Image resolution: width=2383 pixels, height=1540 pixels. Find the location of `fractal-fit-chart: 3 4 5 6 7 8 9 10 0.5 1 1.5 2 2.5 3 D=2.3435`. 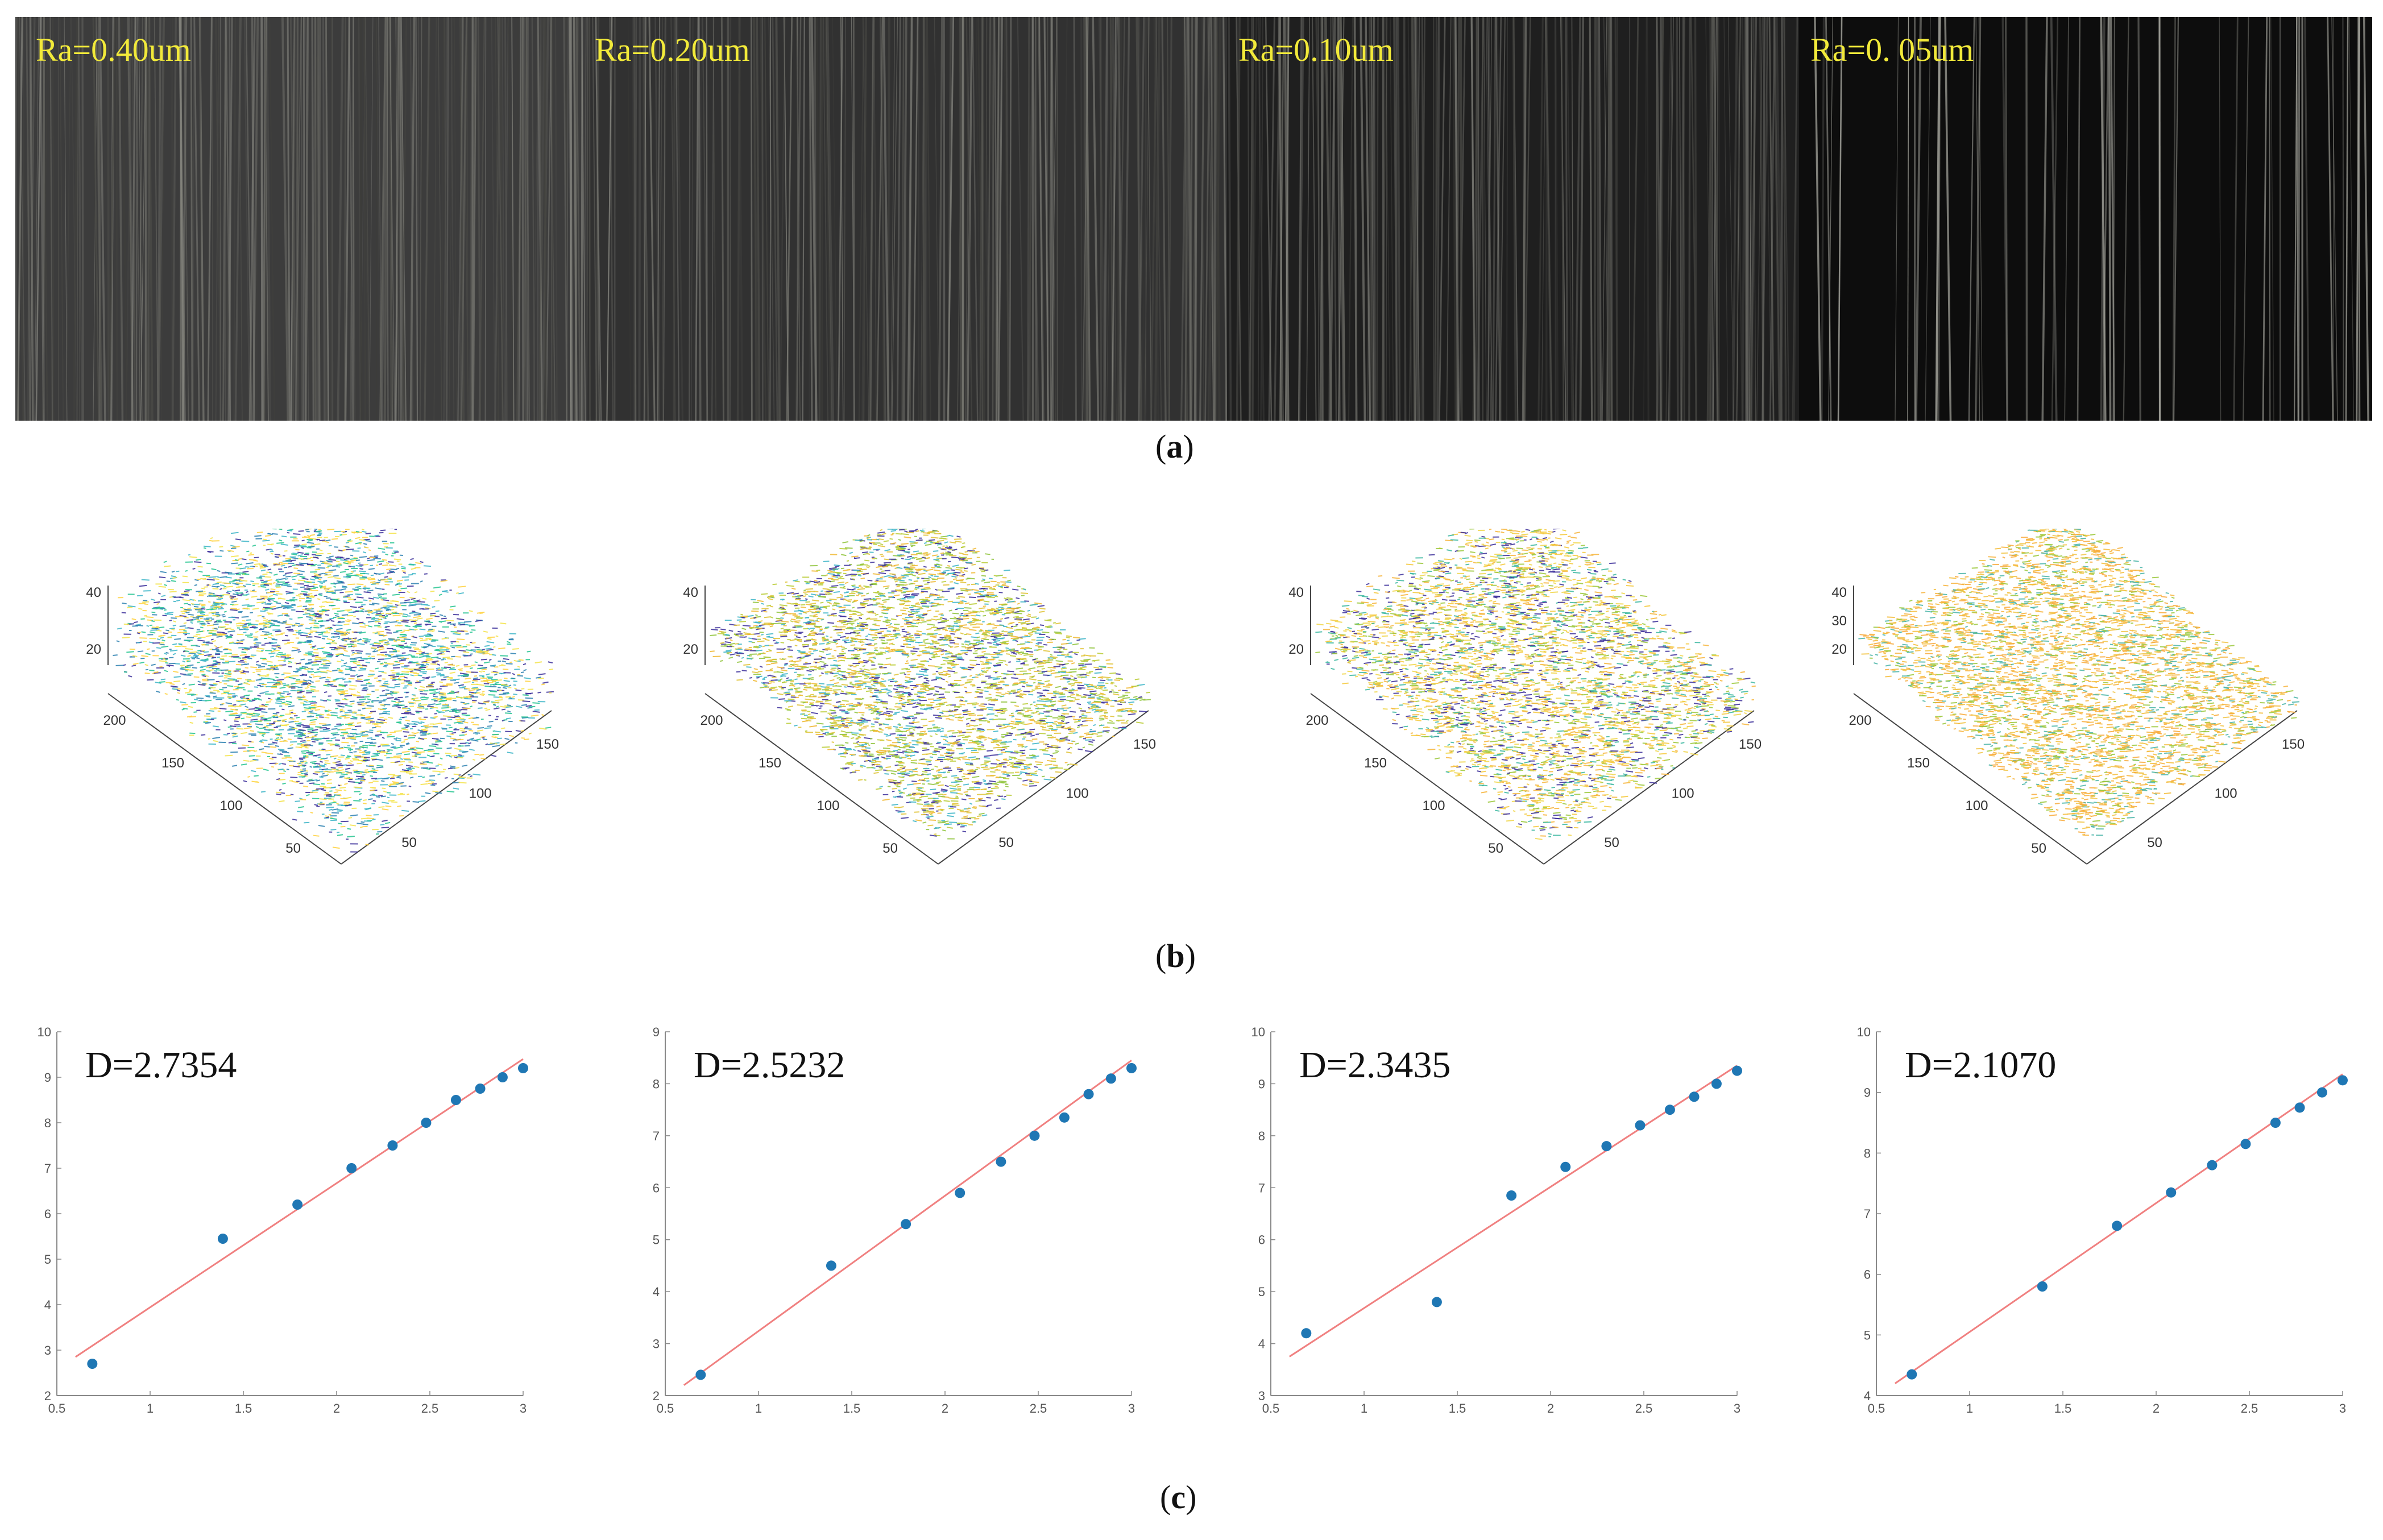

fractal-fit-chart: 3 4 5 6 7 8 9 10 0.5 1 1.5 2 2.5 3 D=2.3435 is located at coordinates (1496, 1220).